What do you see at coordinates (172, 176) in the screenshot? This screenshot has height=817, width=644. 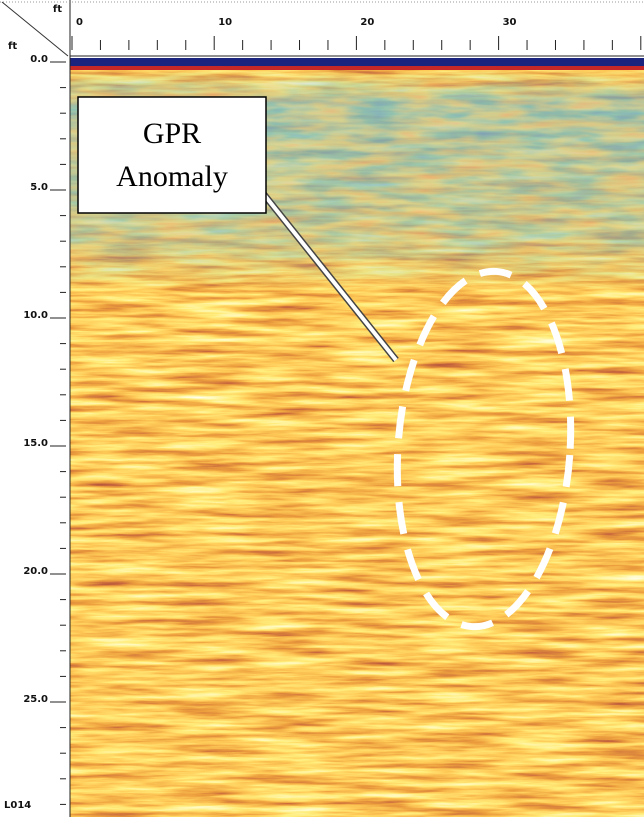 I see `callout-text: Anomaly` at bounding box center [172, 176].